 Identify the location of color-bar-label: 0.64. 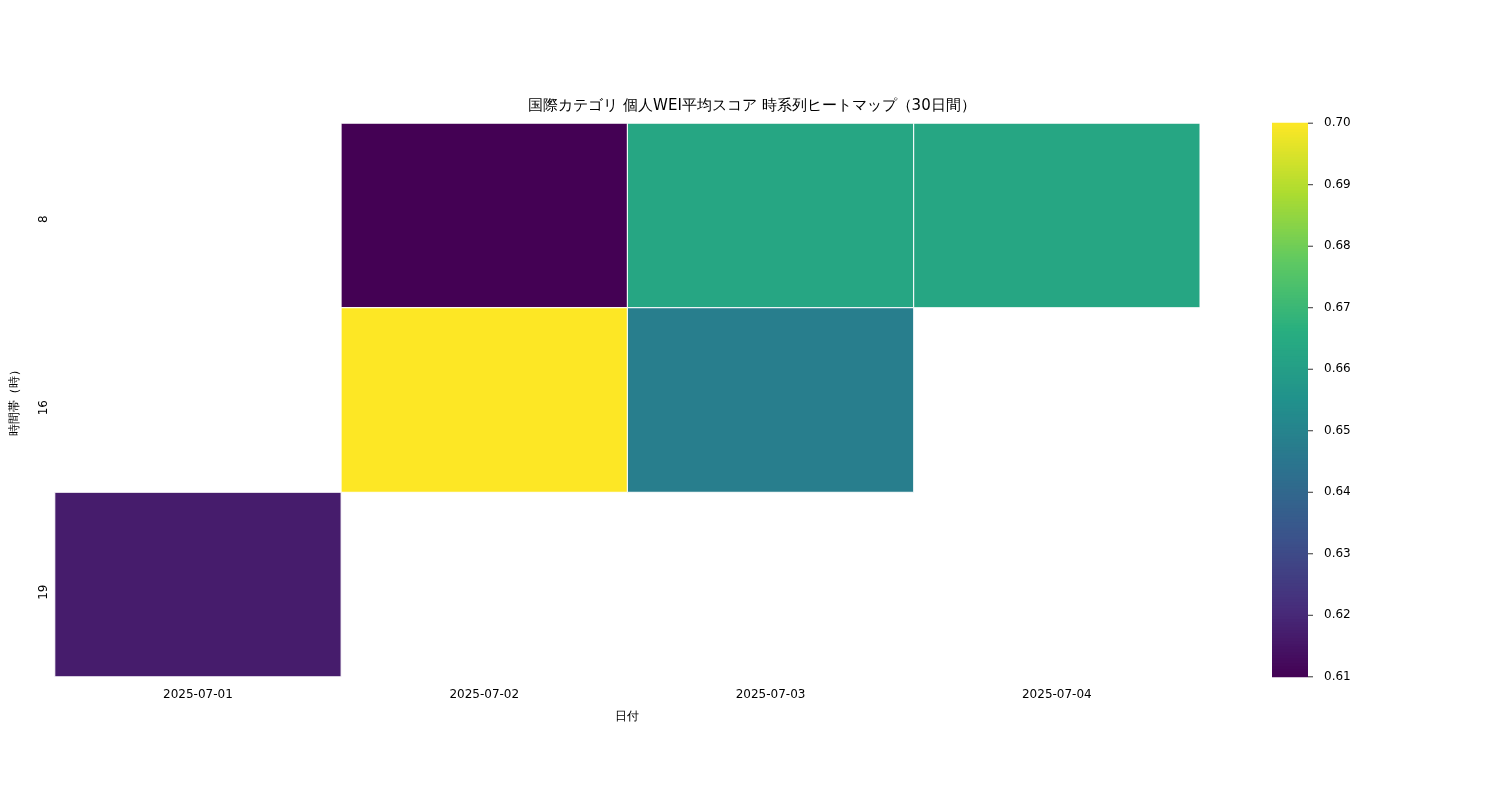
(1337, 491).